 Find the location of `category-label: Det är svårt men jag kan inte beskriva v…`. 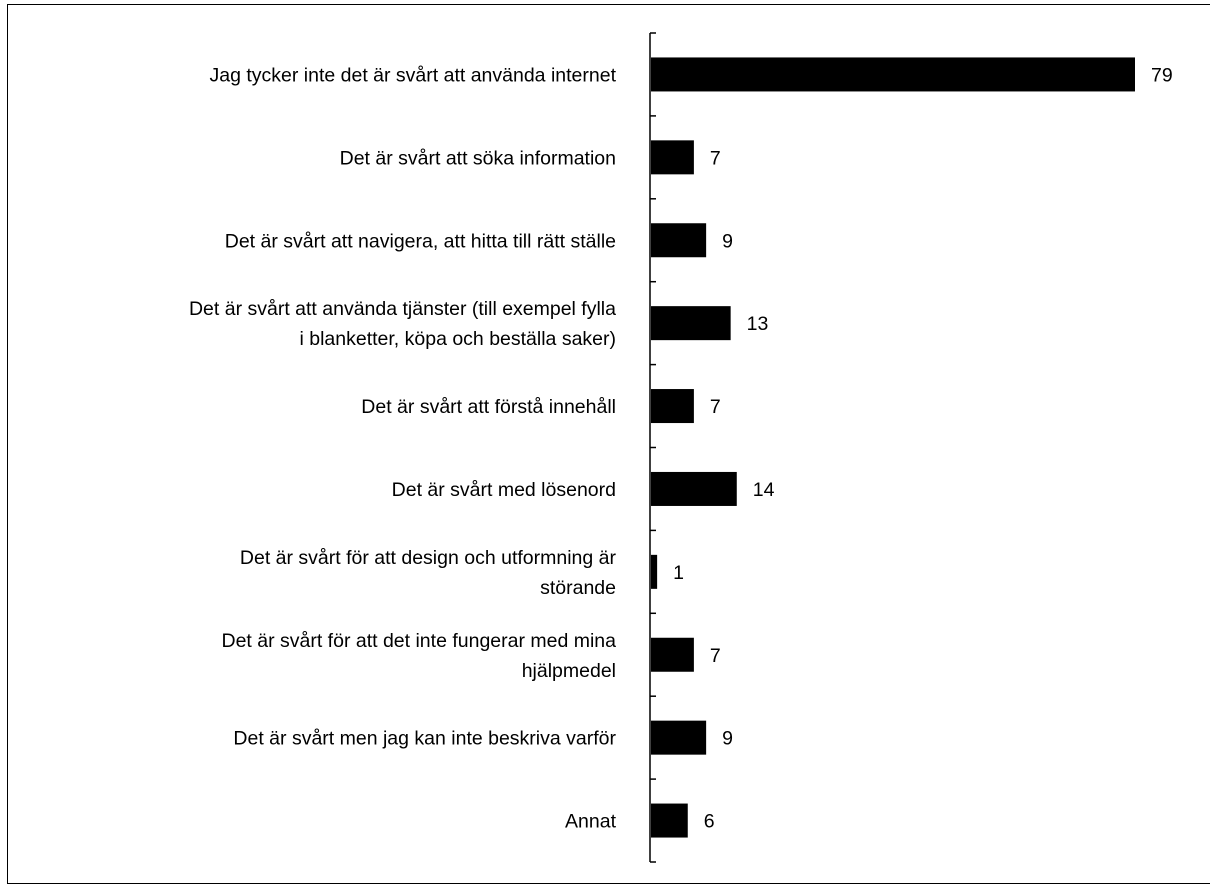

category-label: Det är svårt men jag kan inte beskriva v… is located at coordinates (424, 739).